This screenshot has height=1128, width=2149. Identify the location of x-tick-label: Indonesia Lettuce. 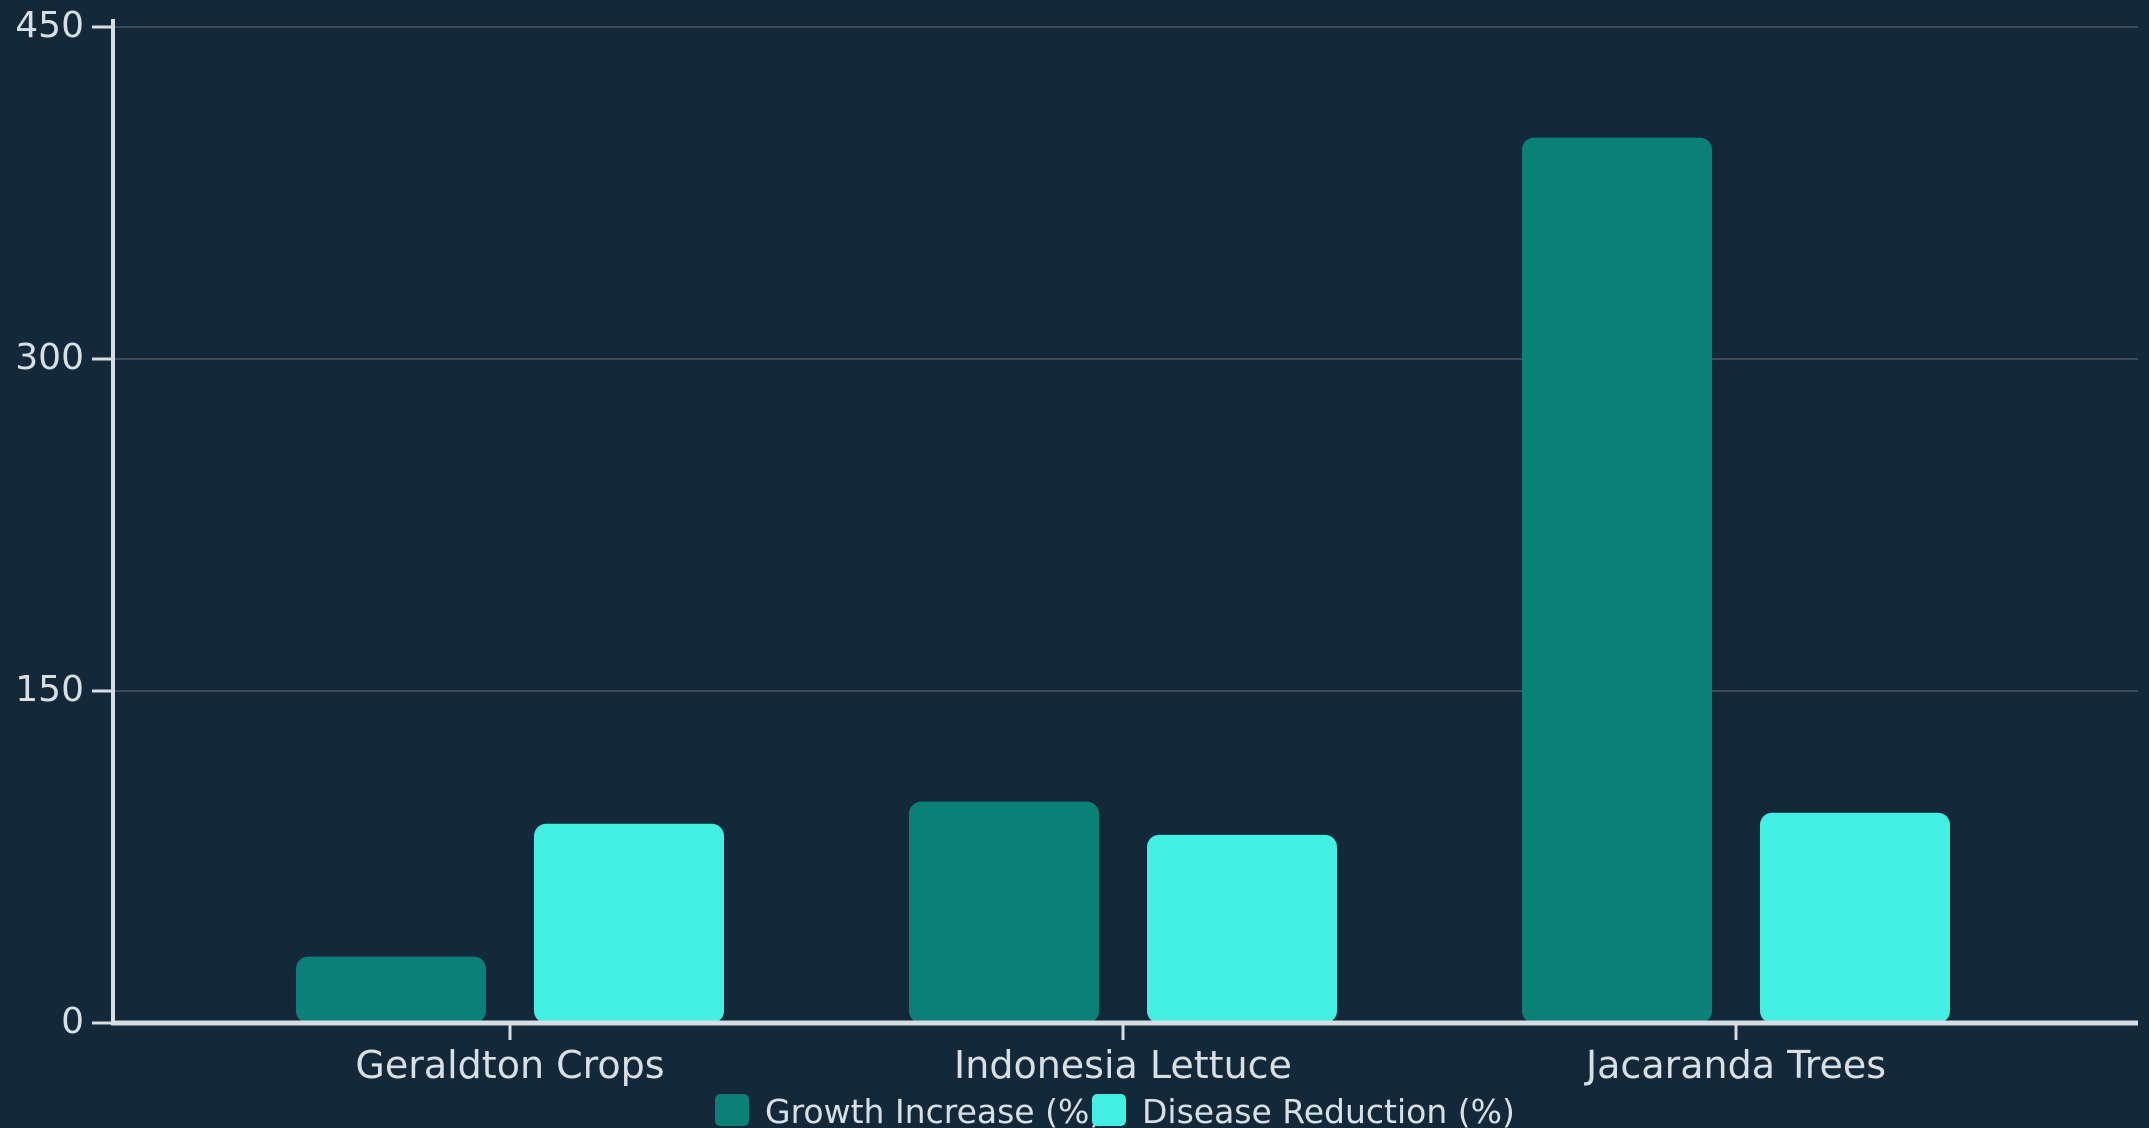
(1123, 1065).